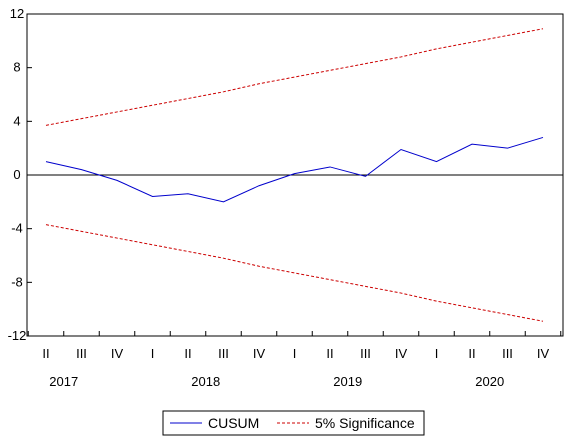 The image size is (570, 443). Describe the element at coordinates (489, 381) in the screenshot. I see `x-year-label: 2020` at that location.